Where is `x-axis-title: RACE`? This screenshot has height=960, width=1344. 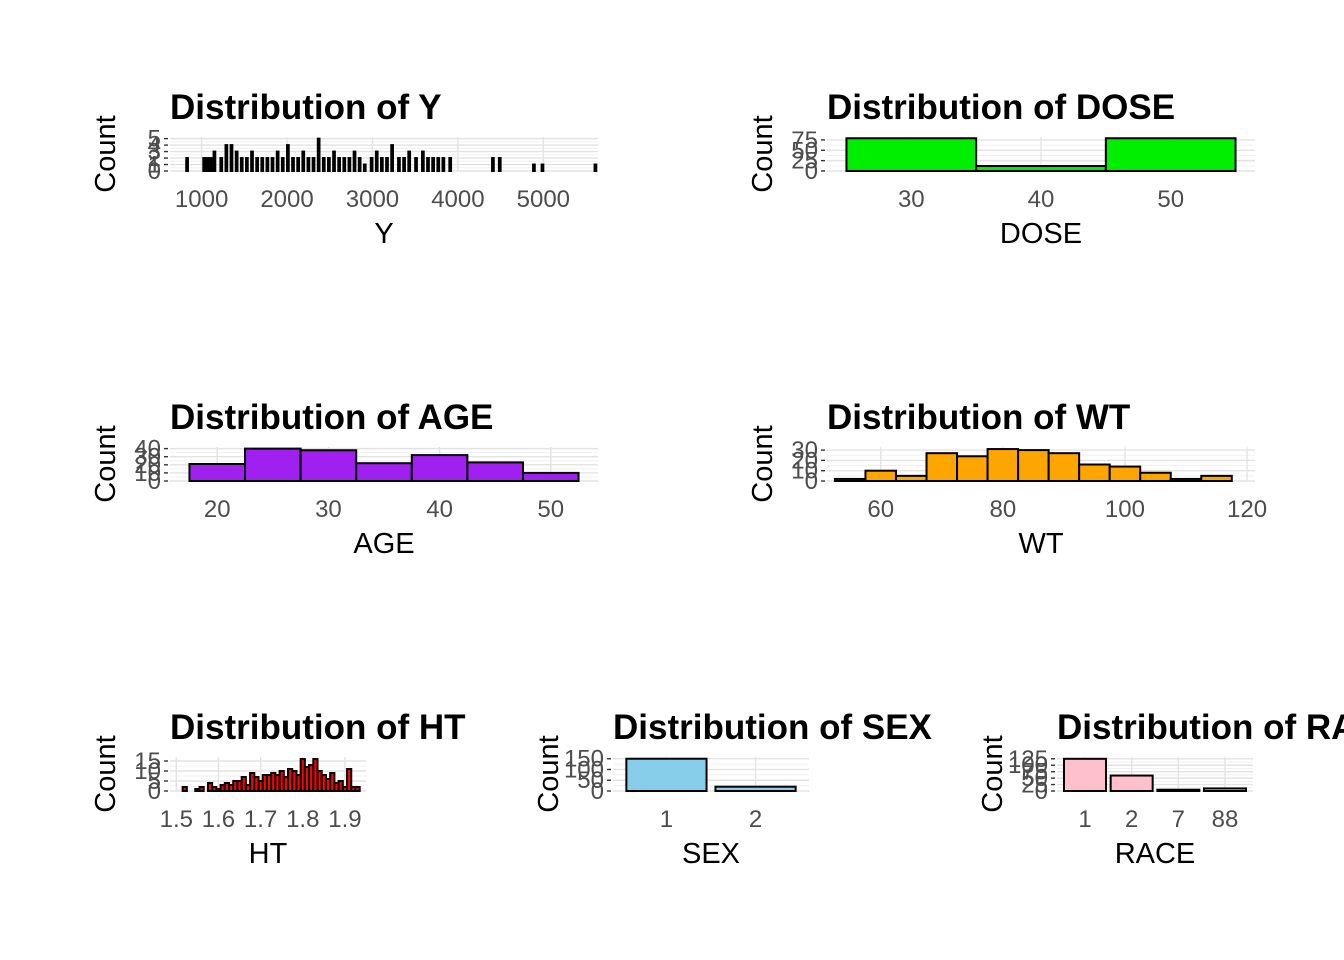
x-axis-title: RACE is located at coordinates (1155, 854).